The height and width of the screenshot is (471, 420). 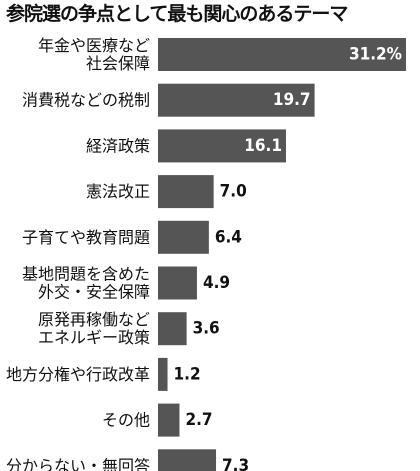 I want to click on value-label-3: 7.0, so click(x=233, y=192).